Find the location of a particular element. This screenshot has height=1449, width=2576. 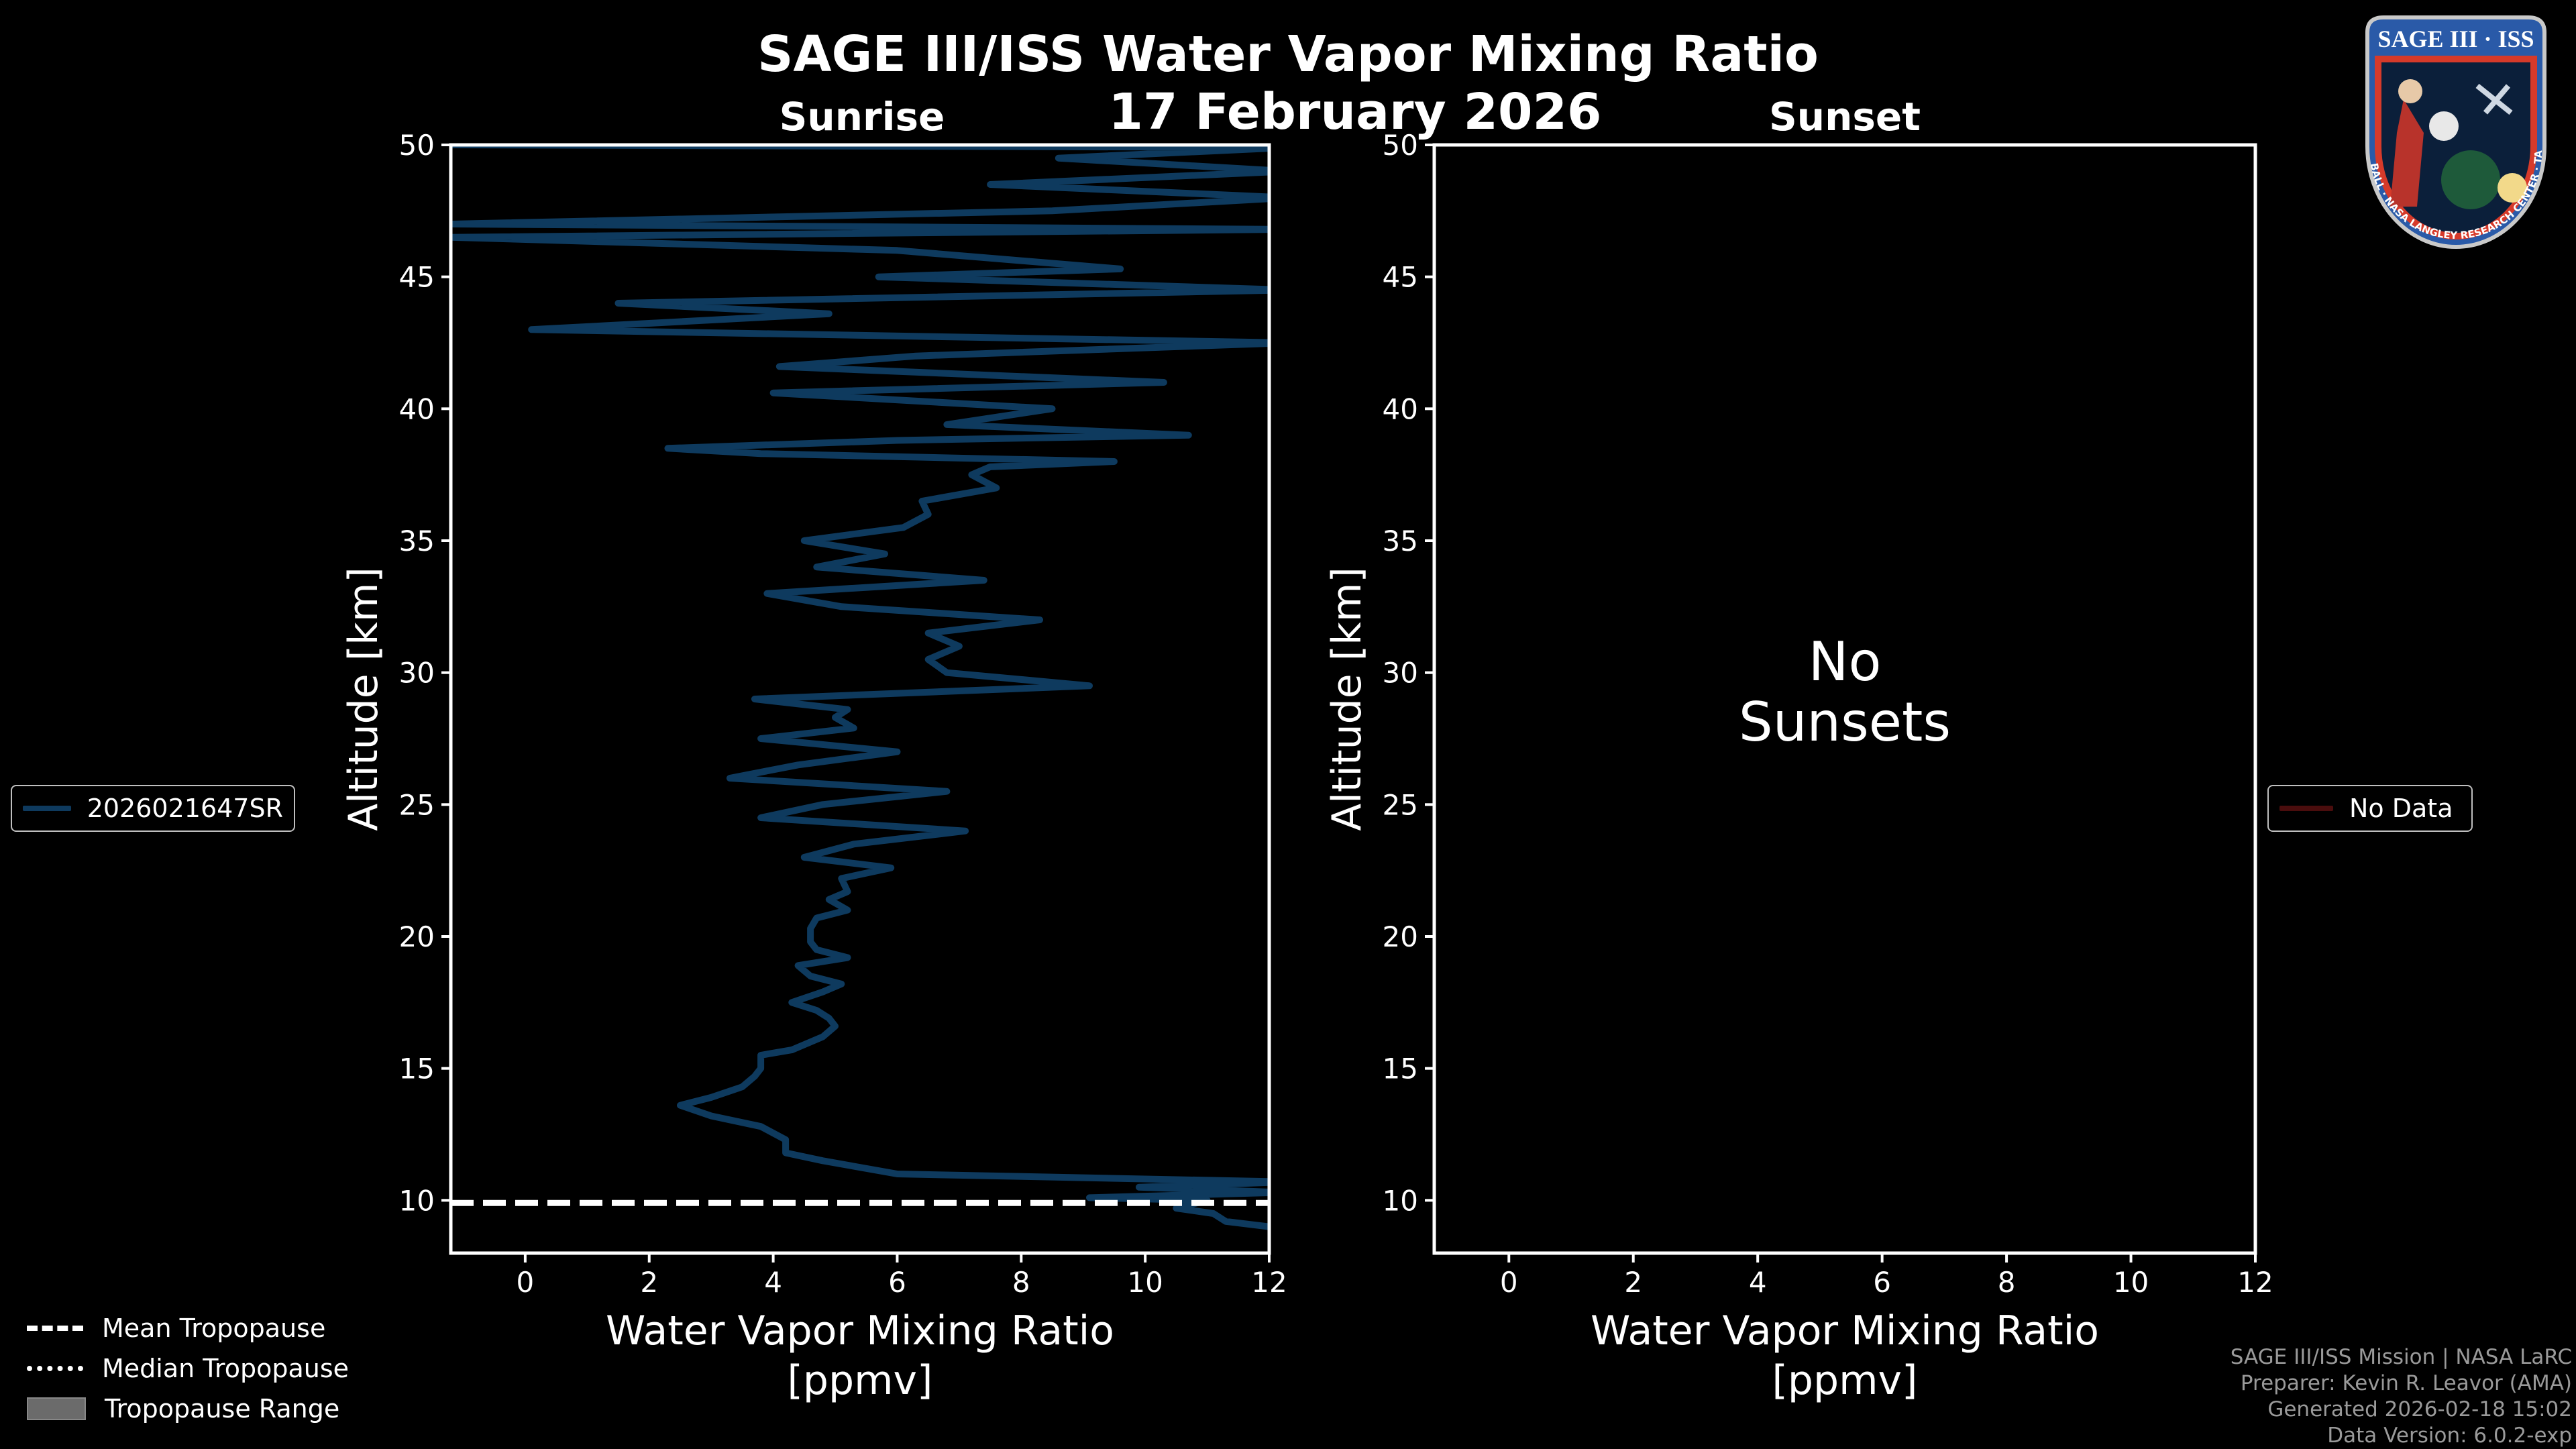

sunset-ytick-label: 20 is located at coordinates (1400, 936).